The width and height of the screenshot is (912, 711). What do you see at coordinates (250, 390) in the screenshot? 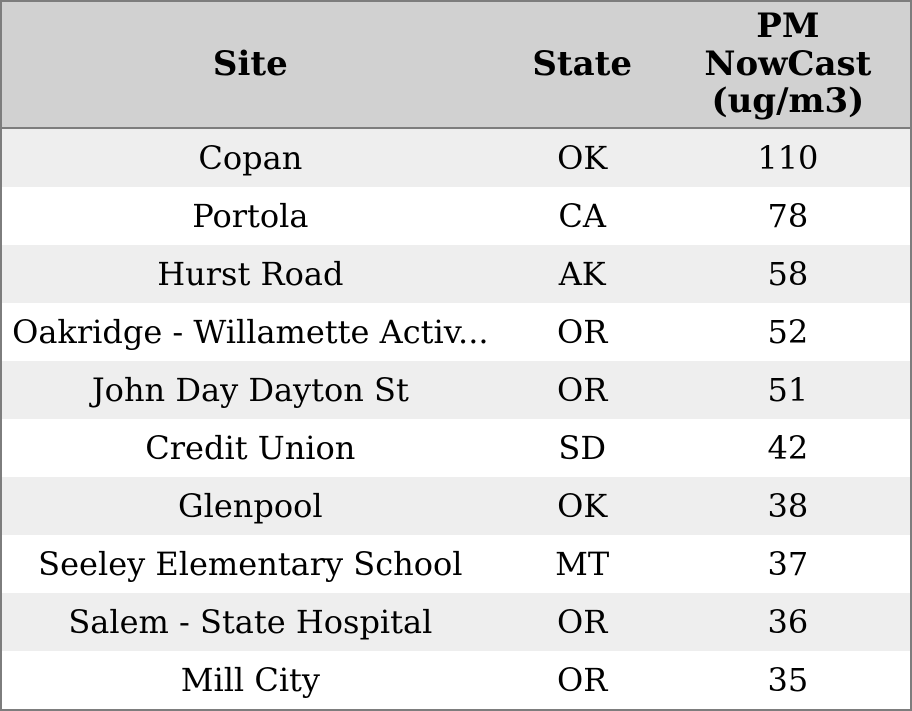
I see `cell-site: John Day Dayton St` at bounding box center [250, 390].